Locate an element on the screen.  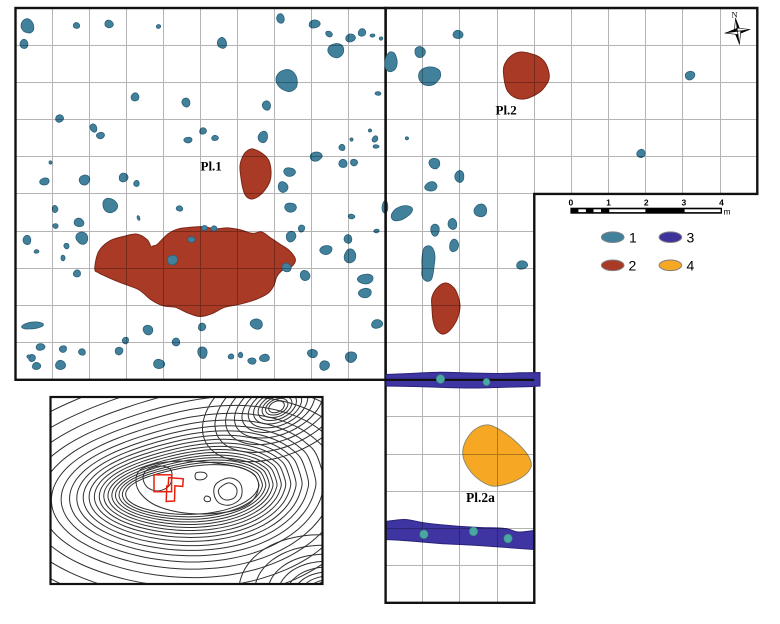
svg-text: Pl.2 is located at coordinates (506, 109).